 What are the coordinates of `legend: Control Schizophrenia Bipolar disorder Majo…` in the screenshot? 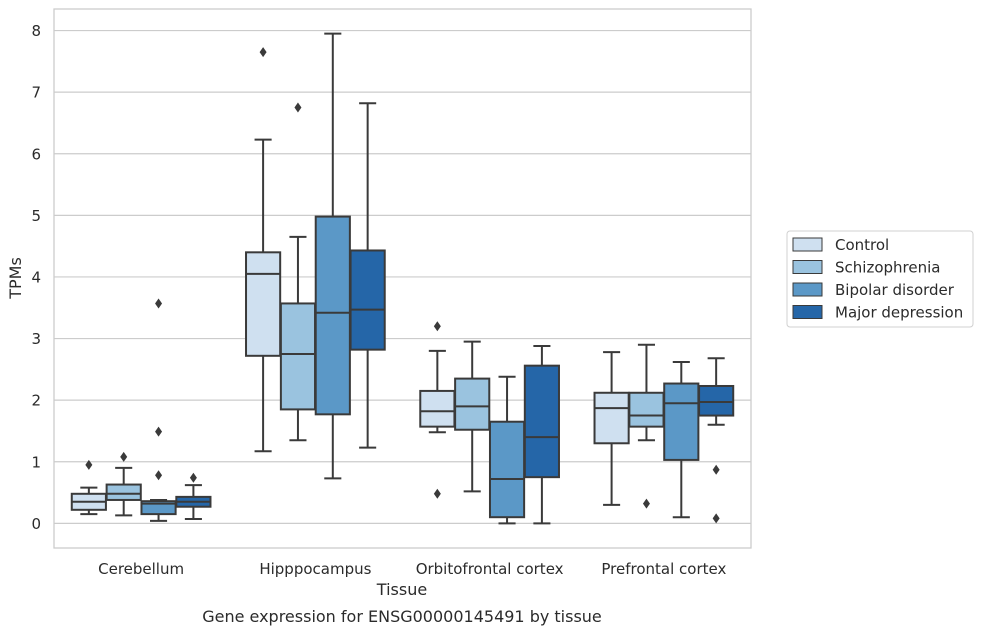 It's located at (880, 279).